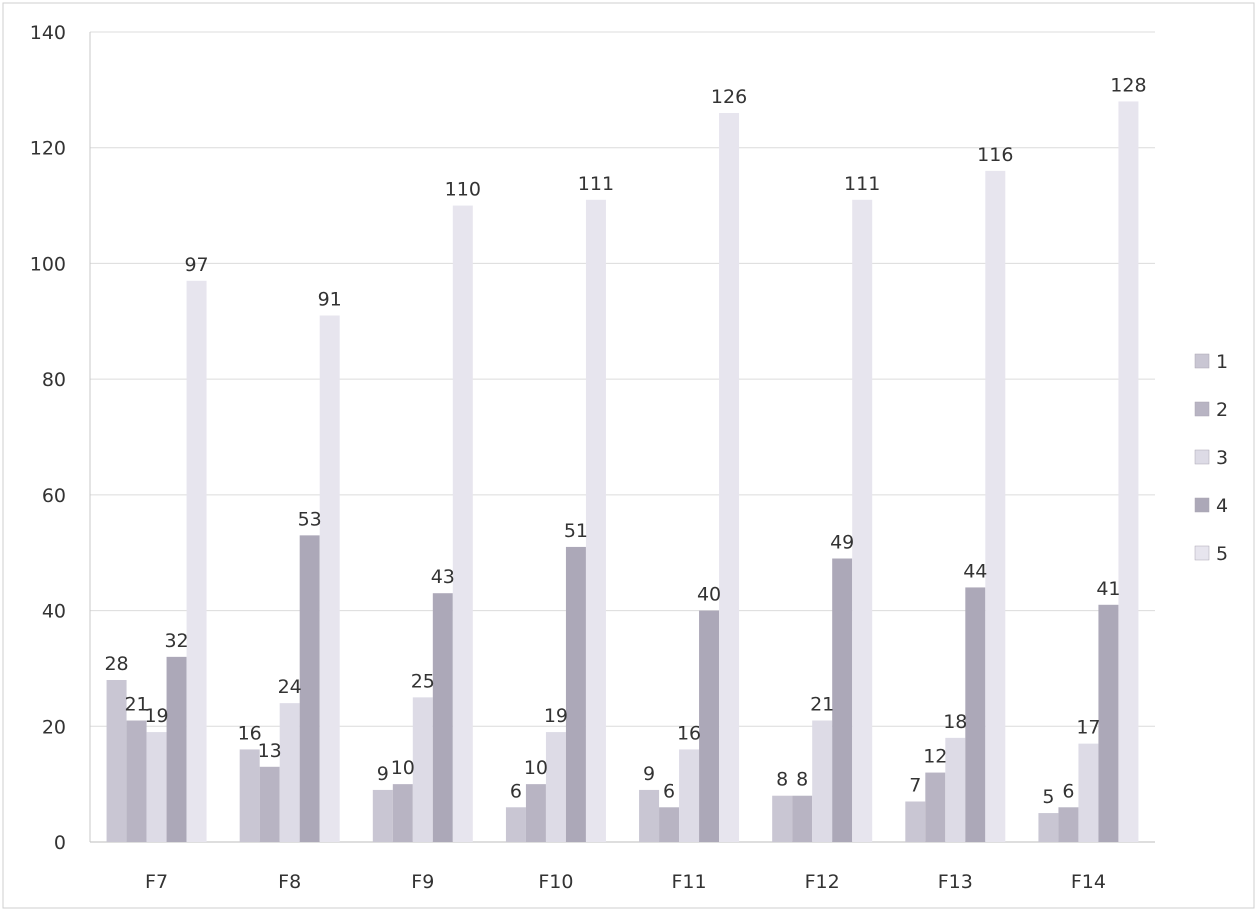  Describe the element at coordinates (822, 882) in the screenshot. I see `x-tick-label: F12` at that location.